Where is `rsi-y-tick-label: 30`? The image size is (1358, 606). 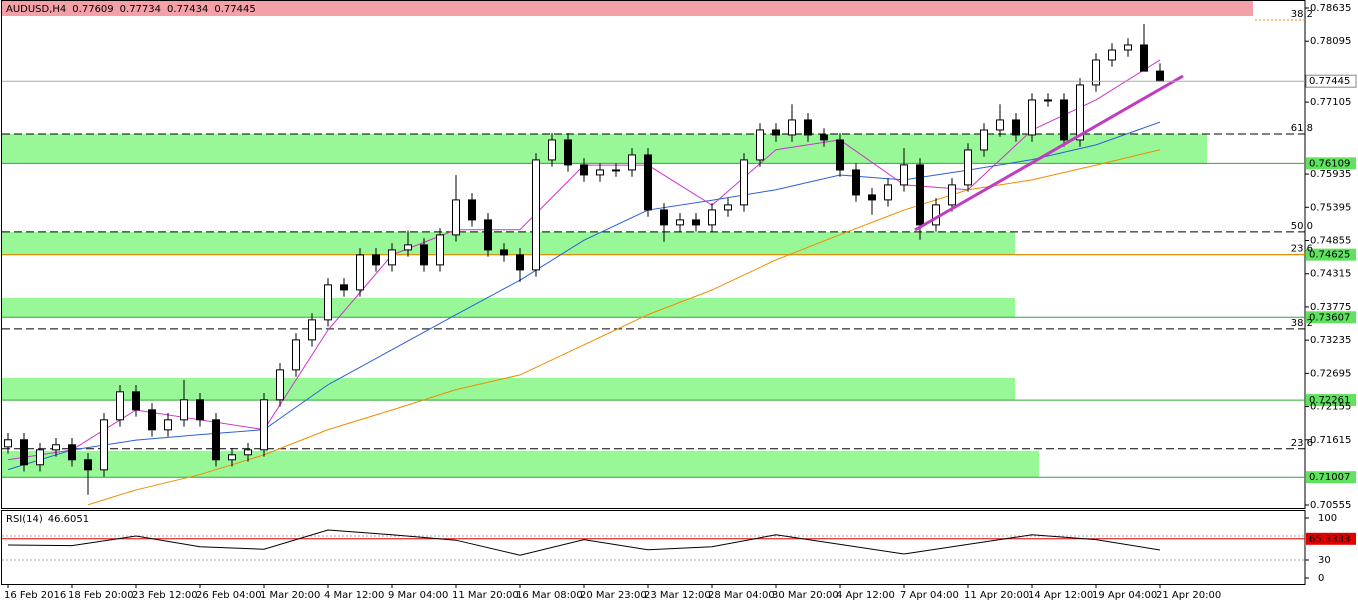
rsi-y-tick-label: 30 is located at coordinates (1324, 560).